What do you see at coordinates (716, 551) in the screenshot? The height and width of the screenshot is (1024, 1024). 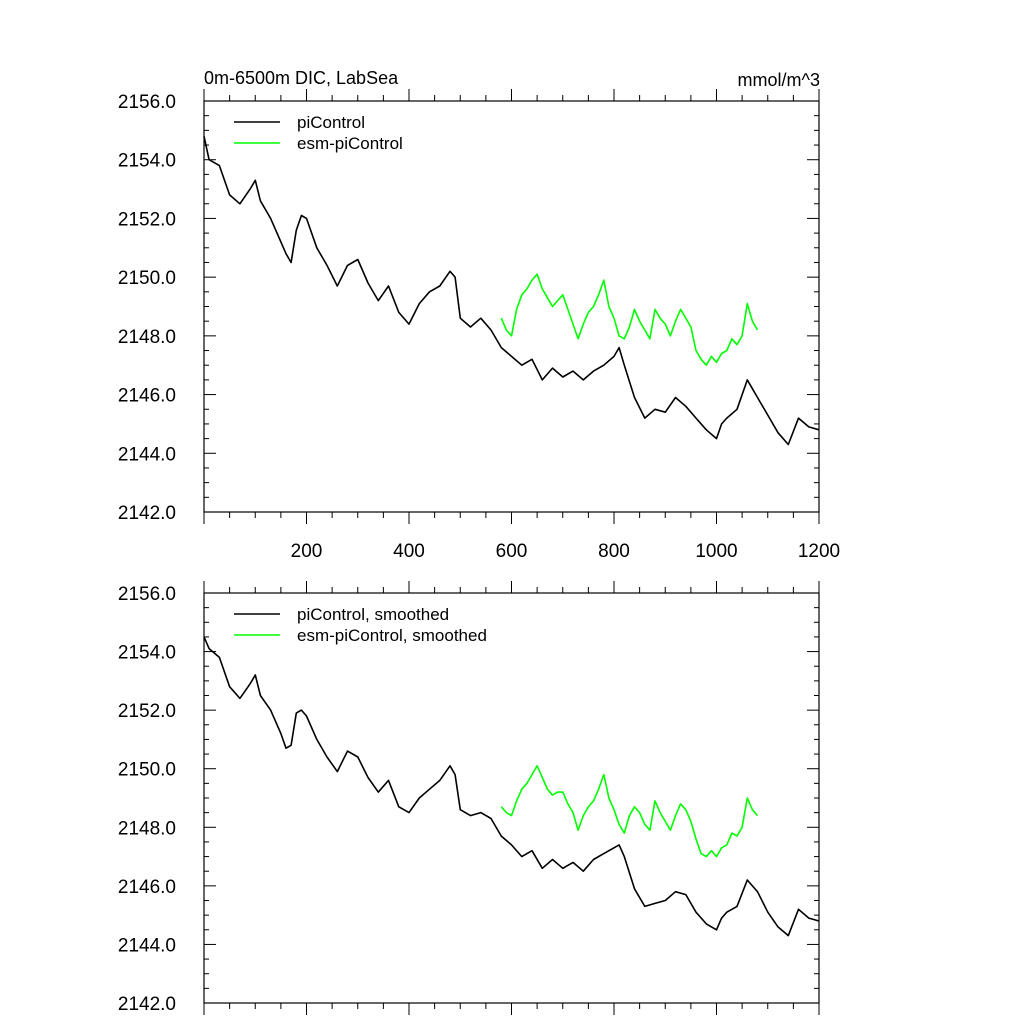 I see `x-tick-label: 1000` at bounding box center [716, 551].